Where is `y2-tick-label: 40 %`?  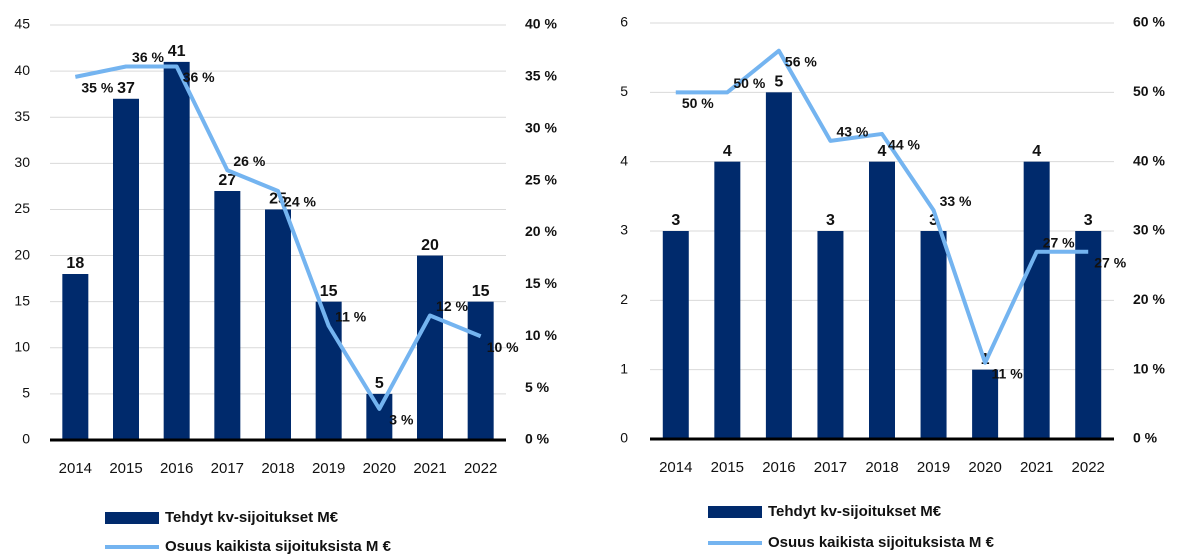 y2-tick-label: 40 % is located at coordinates (1149, 160).